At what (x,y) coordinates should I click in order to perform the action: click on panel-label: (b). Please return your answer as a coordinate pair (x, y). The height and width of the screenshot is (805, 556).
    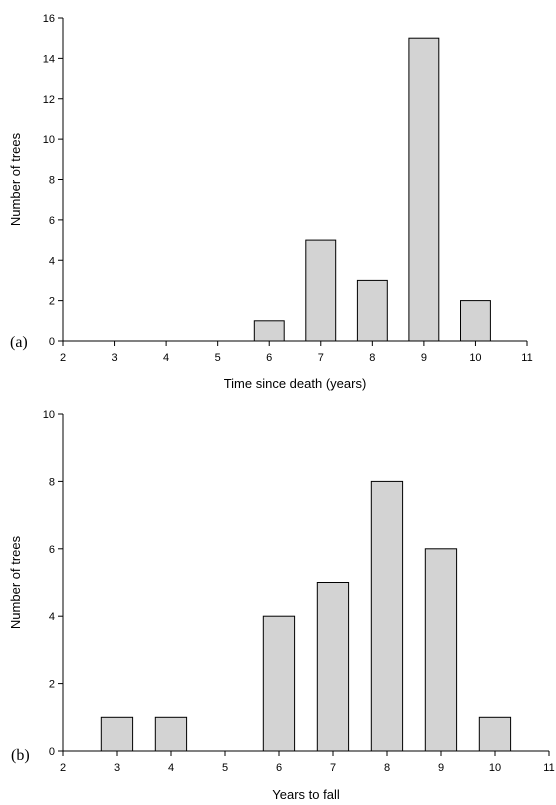
    Looking at the image, I should click on (20, 755).